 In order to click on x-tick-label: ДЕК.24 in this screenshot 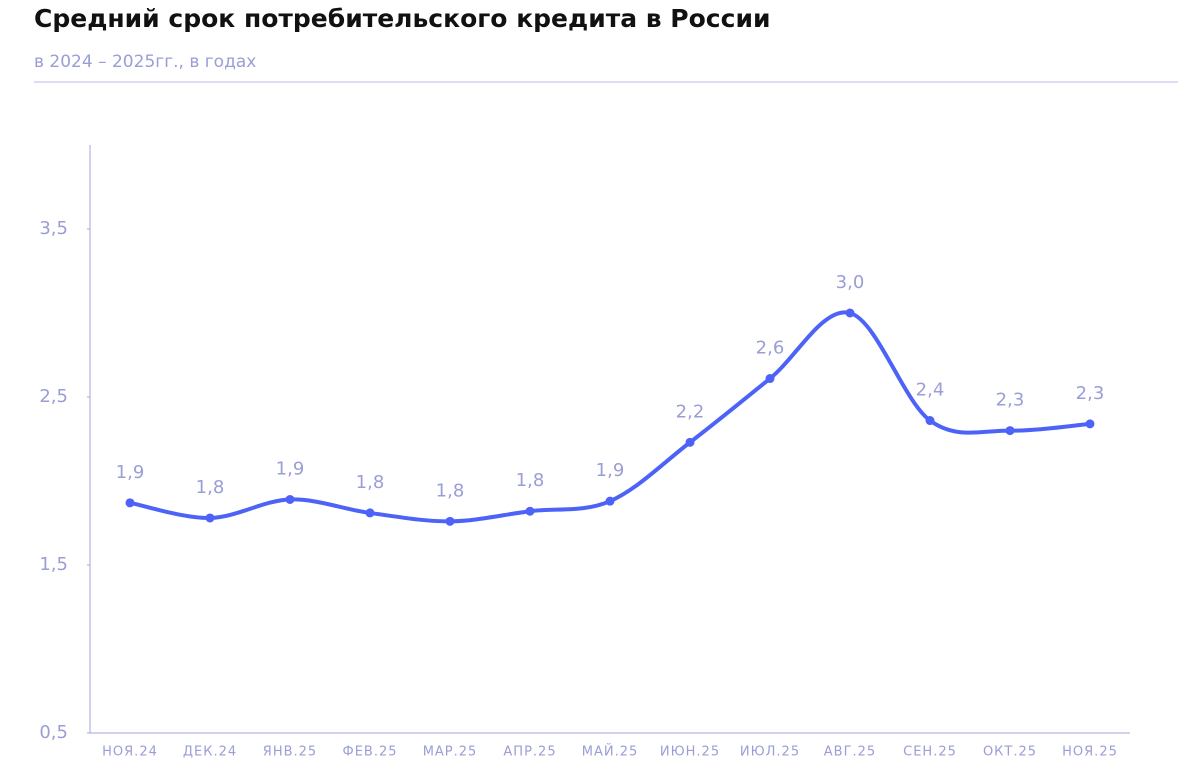, I will do `click(210, 752)`.